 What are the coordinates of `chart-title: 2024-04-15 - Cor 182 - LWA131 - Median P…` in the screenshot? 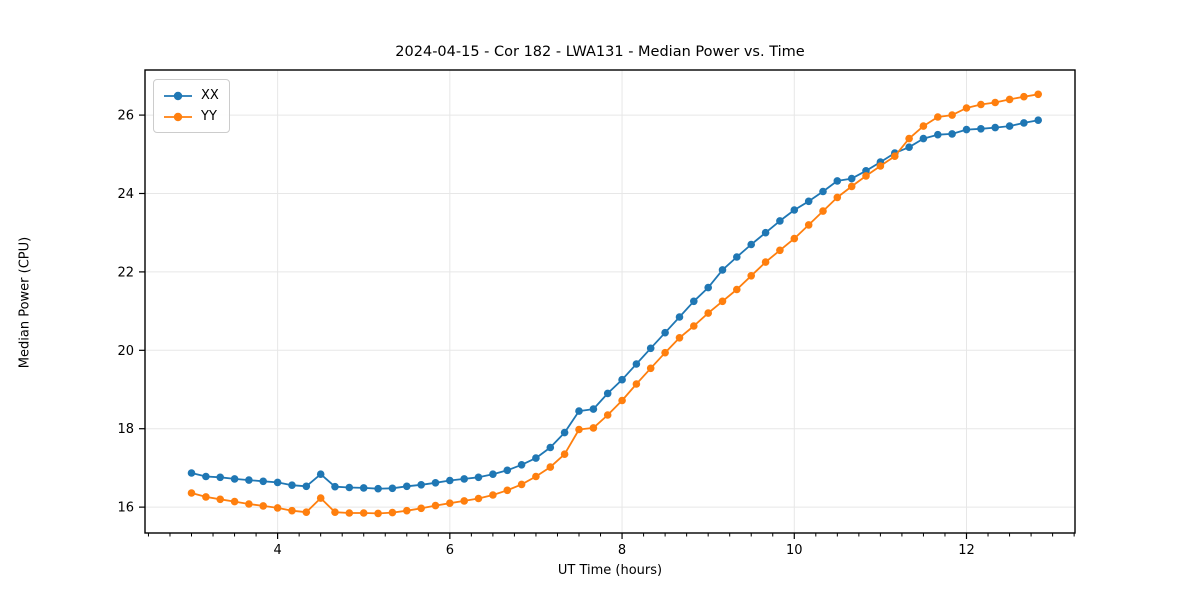 It's located at (600, 52).